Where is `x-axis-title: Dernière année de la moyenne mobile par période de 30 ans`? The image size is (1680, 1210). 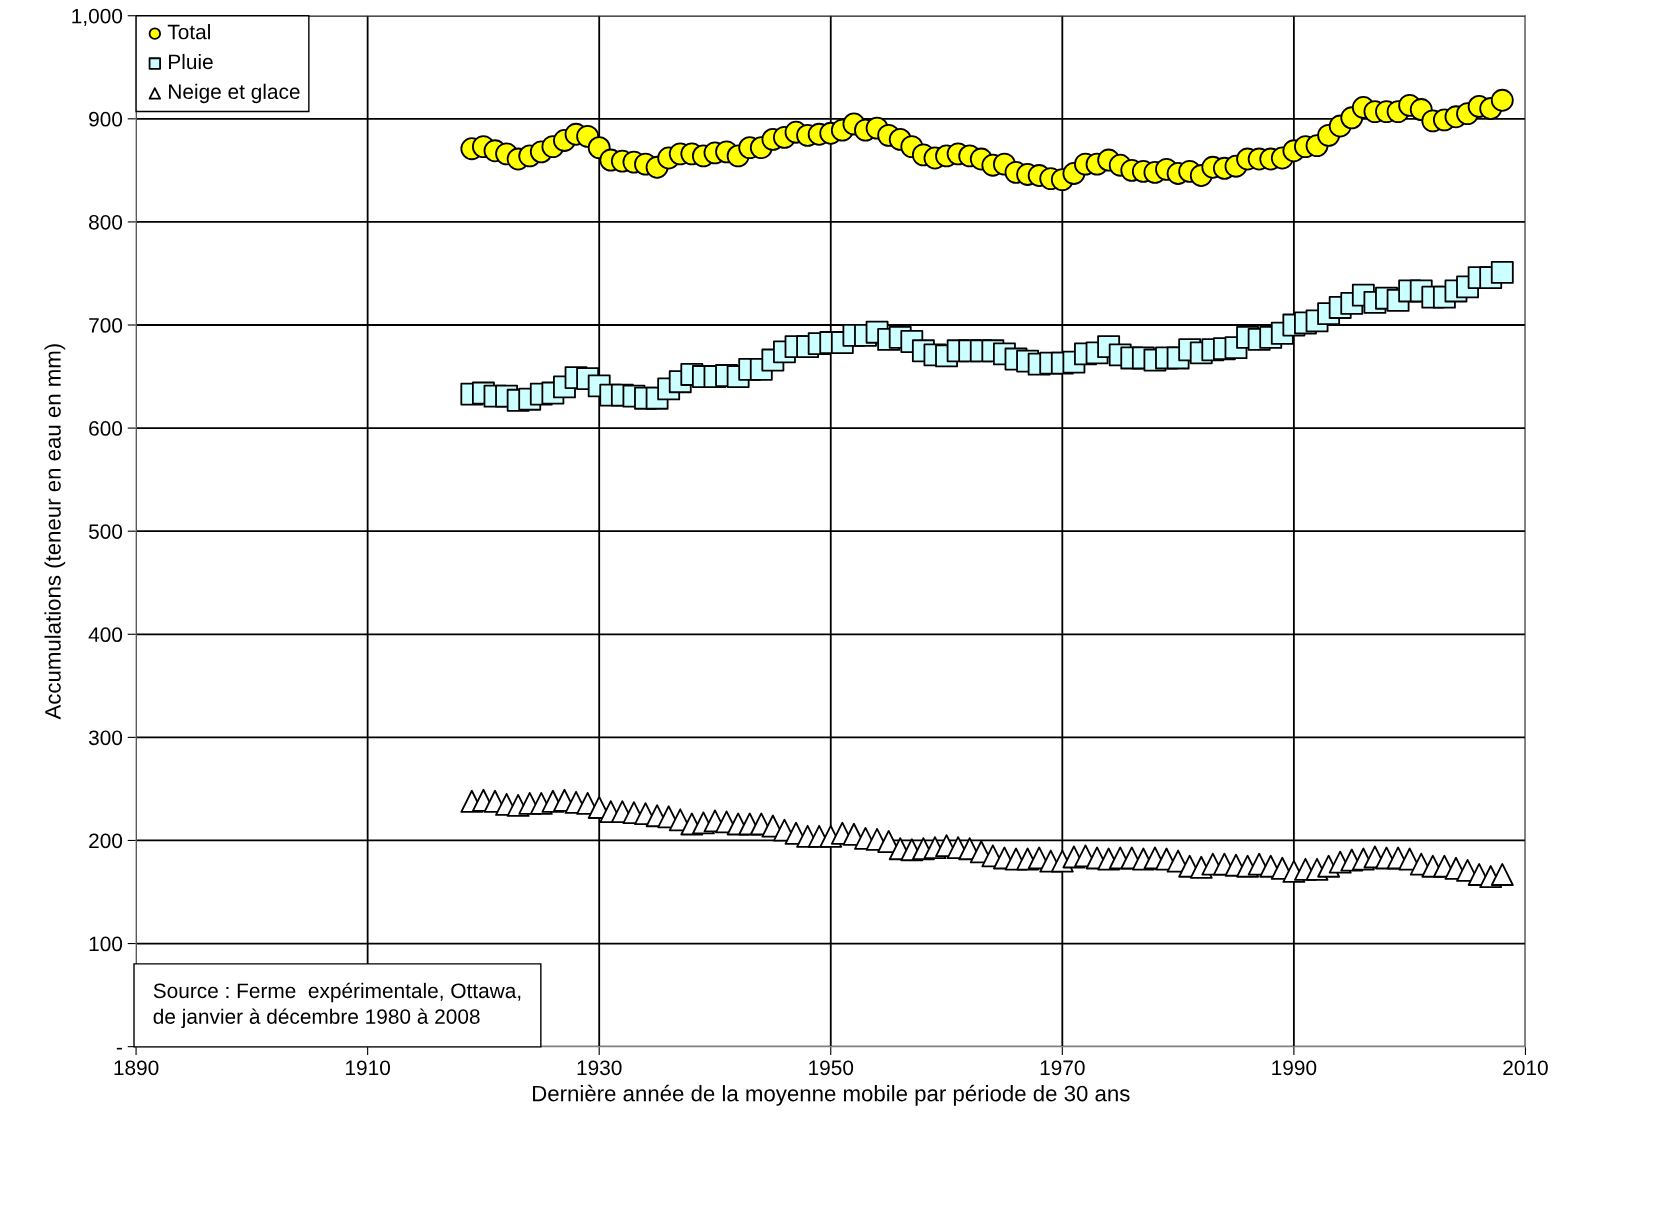 x-axis-title: Dernière année de la moyenne mobile par période de 30 ans is located at coordinates (831, 1095).